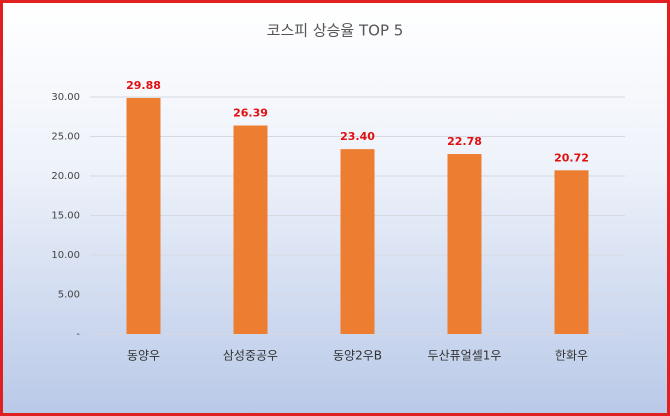 This screenshot has width=670, height=416. Describe the element at coordinates (335, 31) in the screenshot. I see `chart-title: 코스피 상승율 TOP 5` at that location.